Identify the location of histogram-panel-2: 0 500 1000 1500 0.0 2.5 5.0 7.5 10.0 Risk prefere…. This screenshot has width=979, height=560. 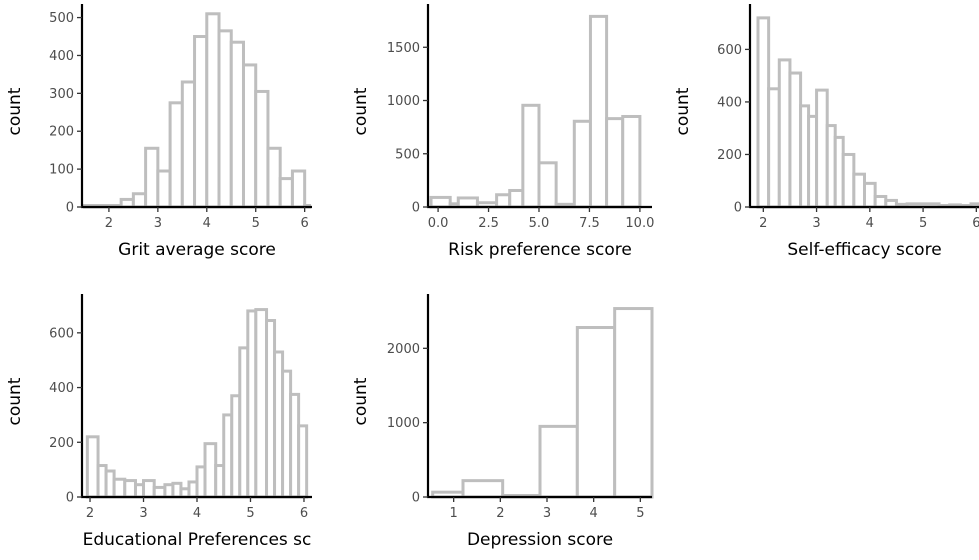
(502, 132).